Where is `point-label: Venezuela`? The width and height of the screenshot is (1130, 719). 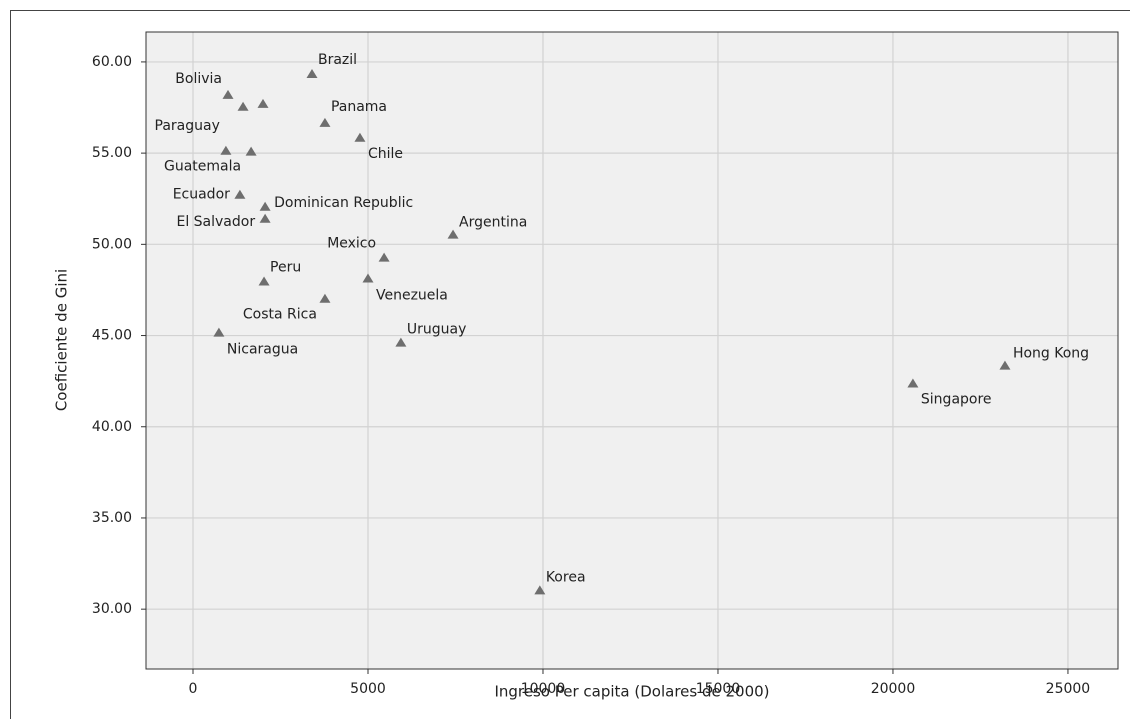
point-label: Venezuela is located at coordinates (412, 295).